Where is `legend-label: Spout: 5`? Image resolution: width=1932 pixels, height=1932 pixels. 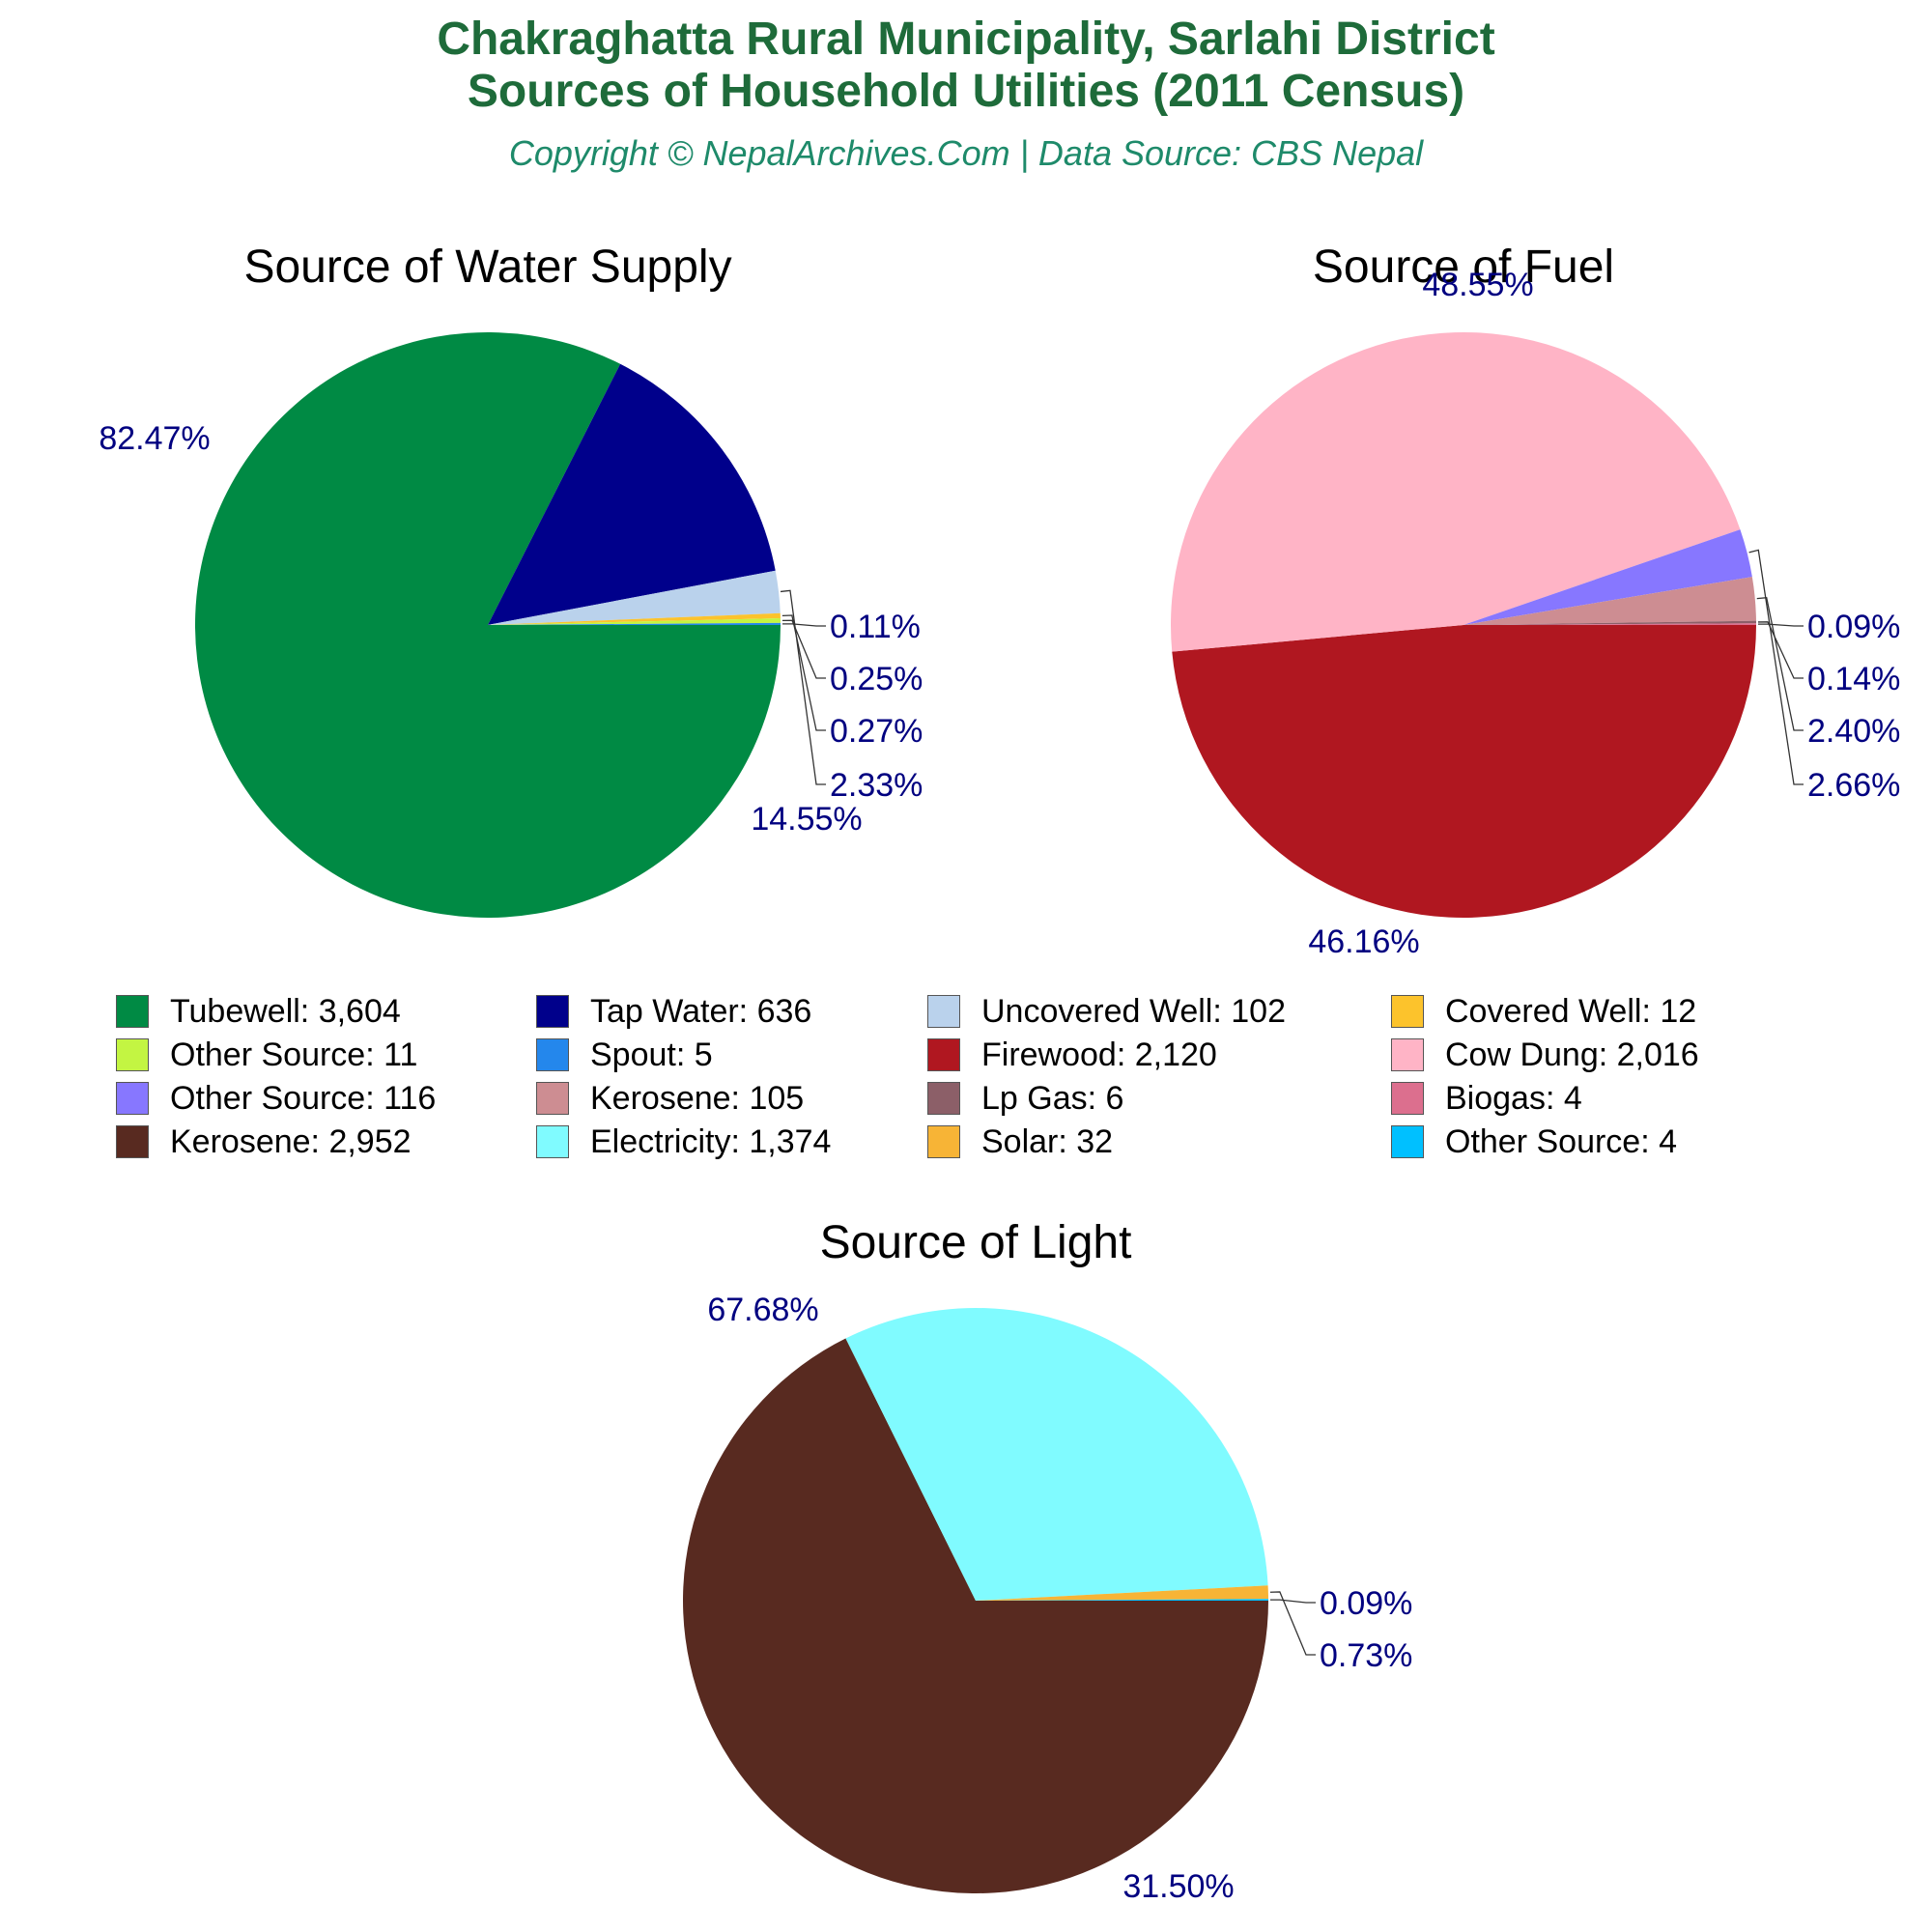 legend-label: Spout: 5 is located at coordinates (651, 1054).